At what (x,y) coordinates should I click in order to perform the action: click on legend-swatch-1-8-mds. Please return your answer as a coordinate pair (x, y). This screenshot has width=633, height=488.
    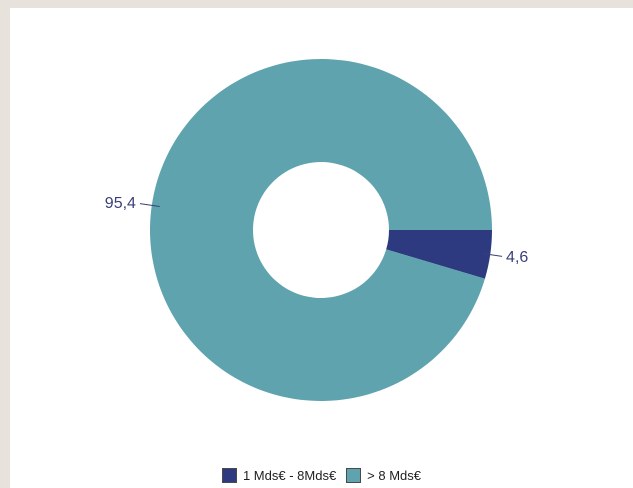
    Looking at the image, I should click on (229, 475).